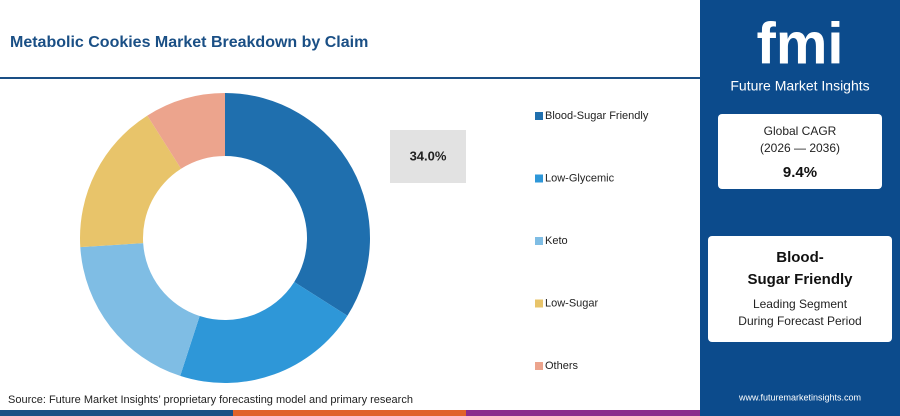  What do you see at coordinates (799, 397) in the screenshot?
I see `url: www.futuremarketinsights.com` at bounding box center [799, 397].